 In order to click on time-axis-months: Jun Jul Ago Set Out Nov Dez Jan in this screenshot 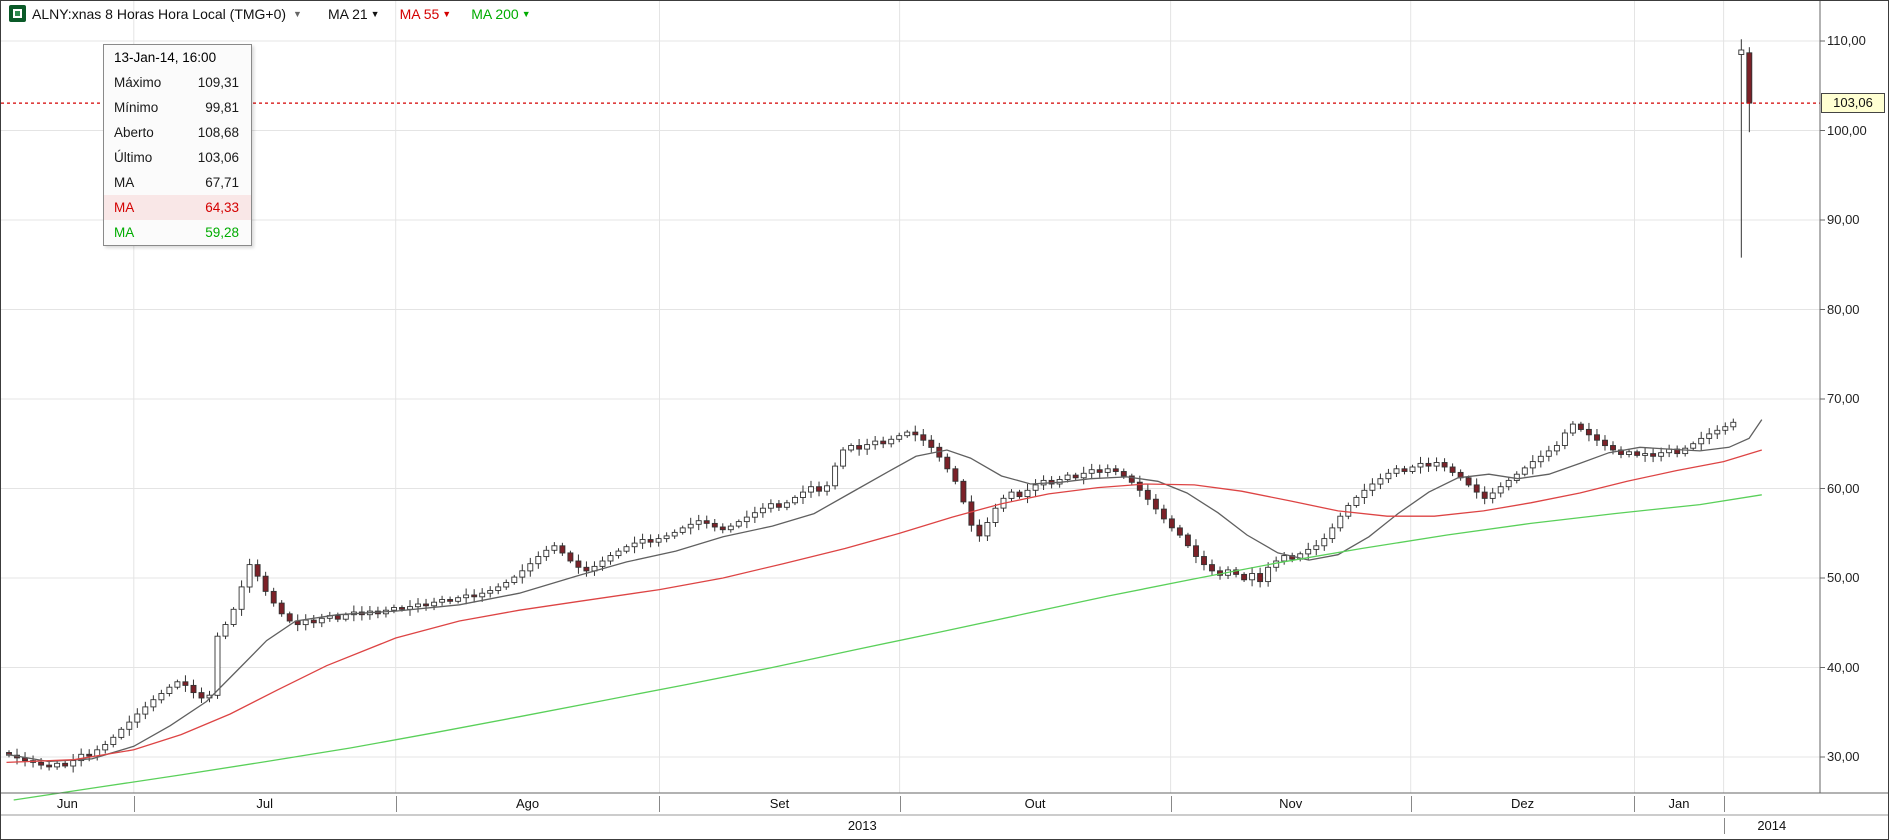, I will do `click(944, 804)`.